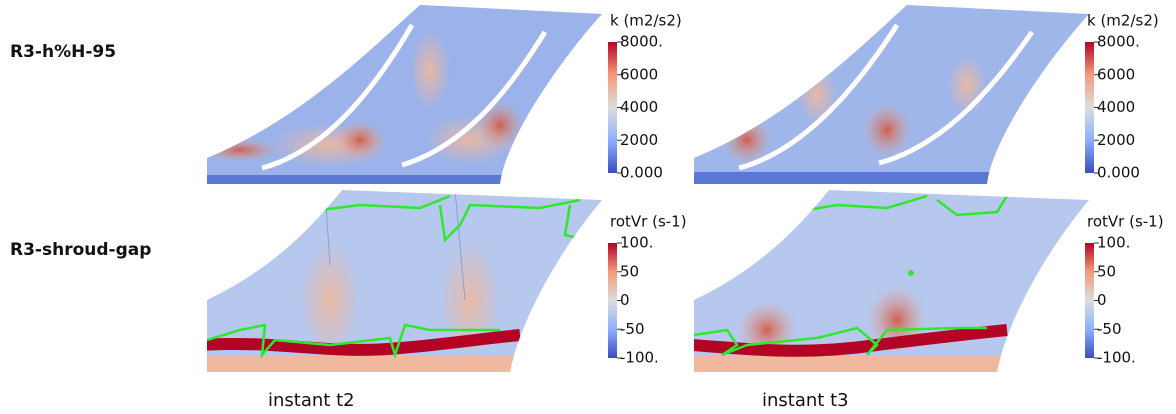 This screenshot has height=414, width=1176. I want to click on column-label: instant t2, so click(311, 400).